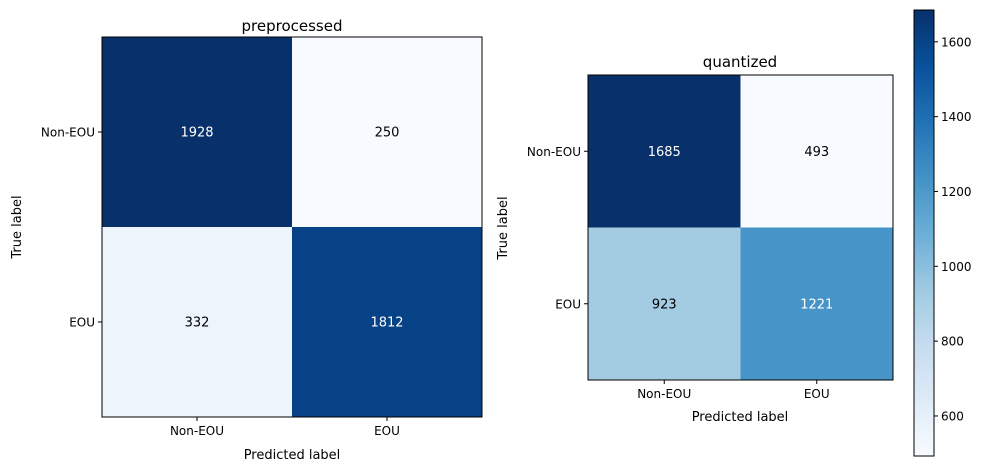 This screenshot has width=988, height=471. I want to click on cell-value-label: 1685, so click(664, 152).